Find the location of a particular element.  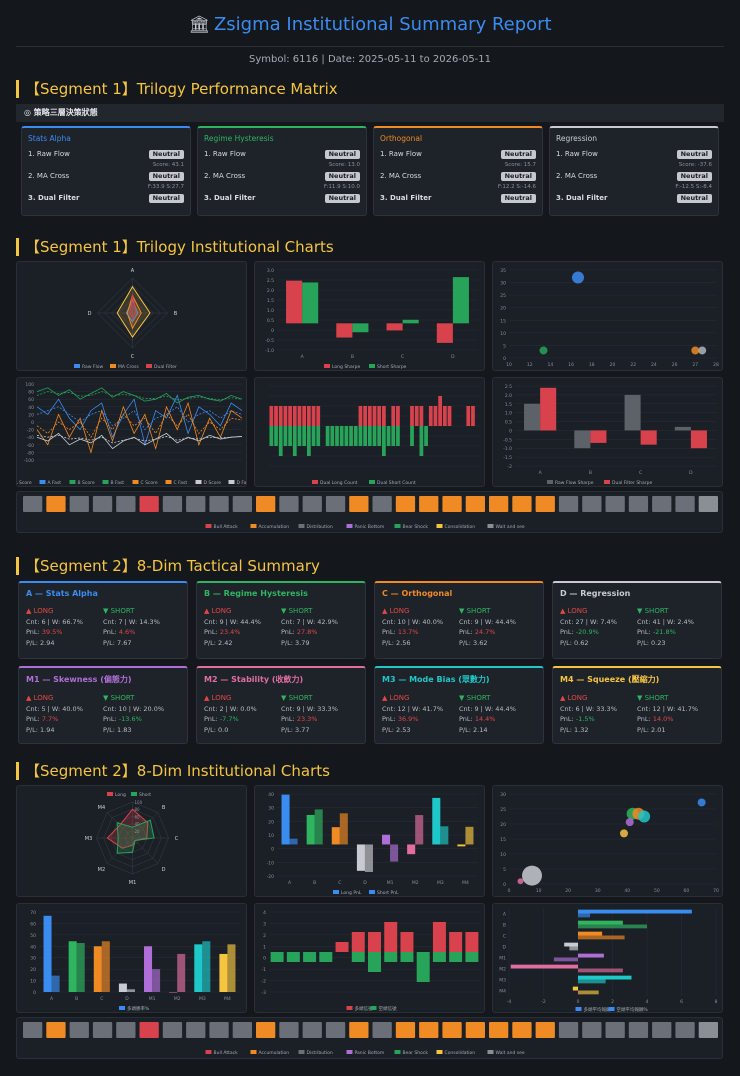

radar-spoke is located at coordinates (145, 825).